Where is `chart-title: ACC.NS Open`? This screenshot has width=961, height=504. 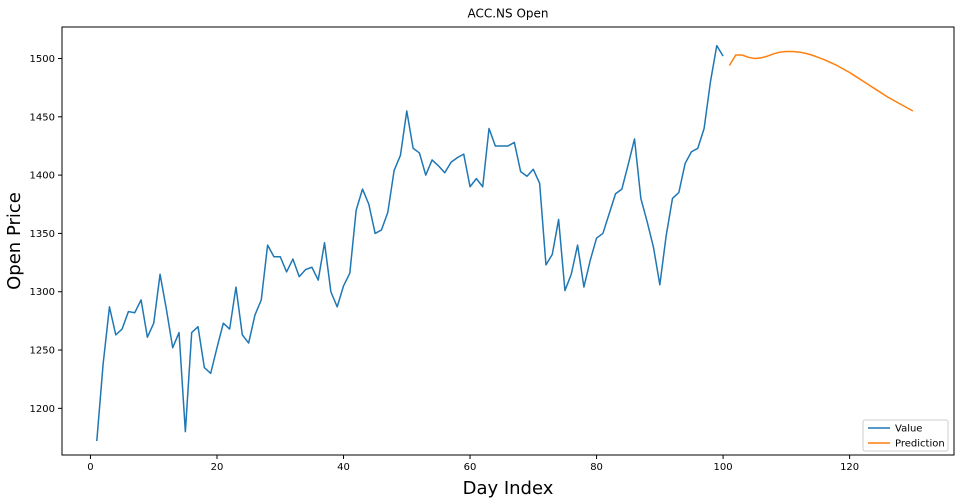 chart-title: ACC.NS Open is located at coordinates (507, 14).